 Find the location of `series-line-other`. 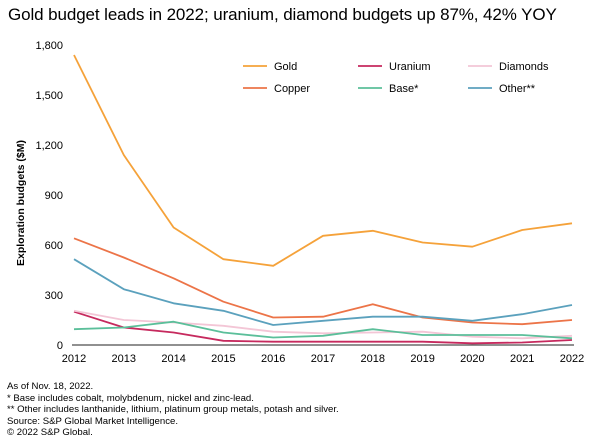

series-line-other is located at coordinates (323, 292).